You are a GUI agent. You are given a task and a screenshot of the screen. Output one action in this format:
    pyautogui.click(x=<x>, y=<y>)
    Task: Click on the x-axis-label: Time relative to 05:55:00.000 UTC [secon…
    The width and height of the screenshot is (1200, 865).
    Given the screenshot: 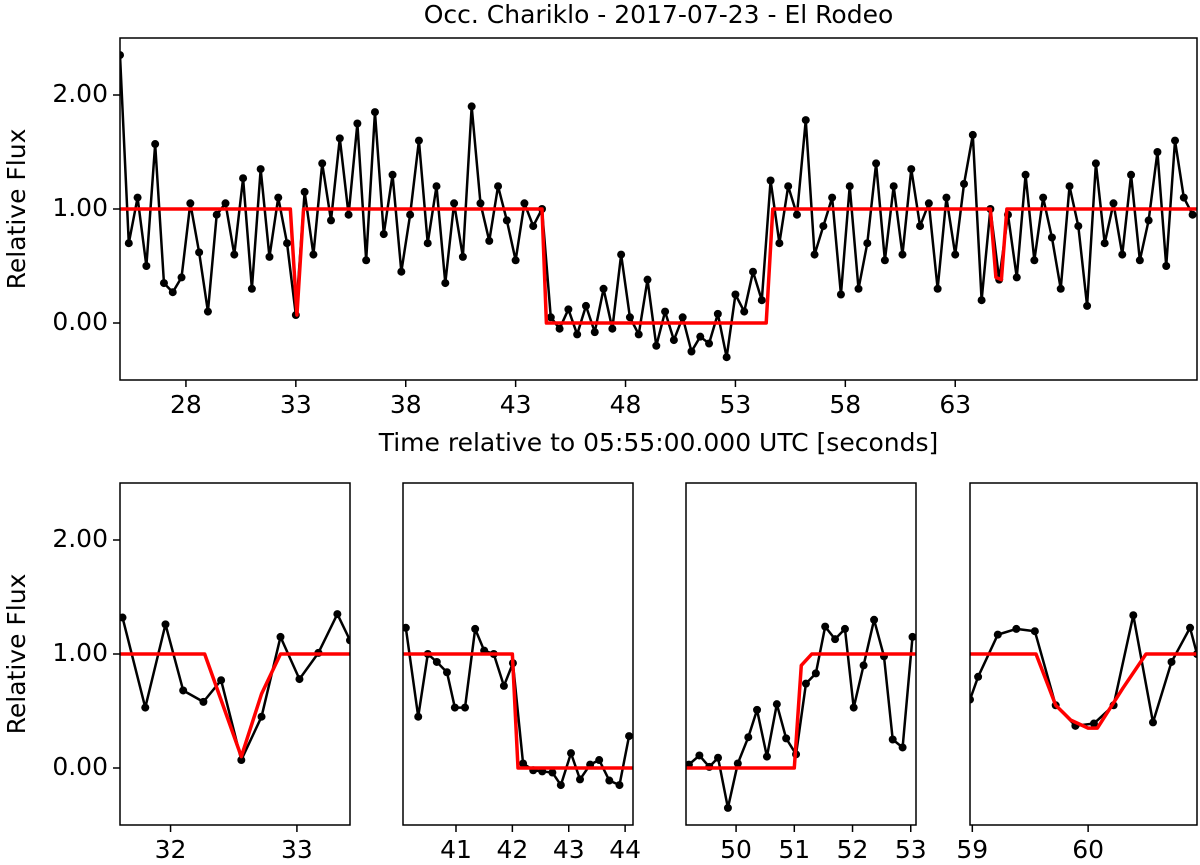 What is the action you would take?
    pyautogui.click(x=658, y=442)
    